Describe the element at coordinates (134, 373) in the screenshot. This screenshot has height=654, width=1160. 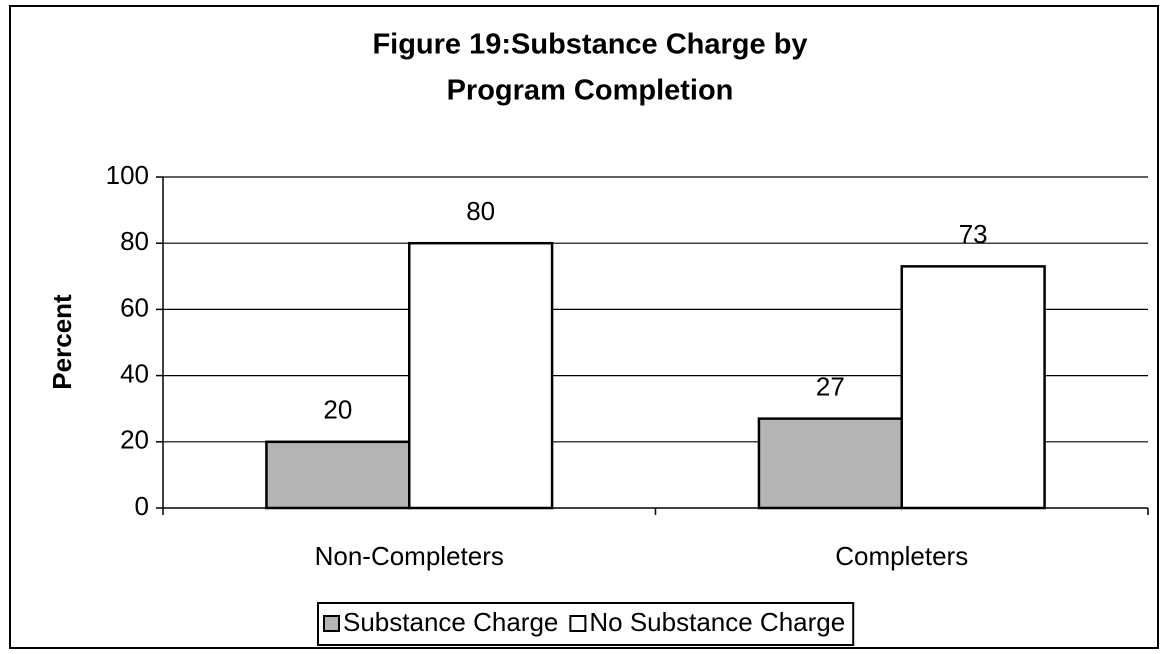
I see `y-tick-label: 40` at that location.